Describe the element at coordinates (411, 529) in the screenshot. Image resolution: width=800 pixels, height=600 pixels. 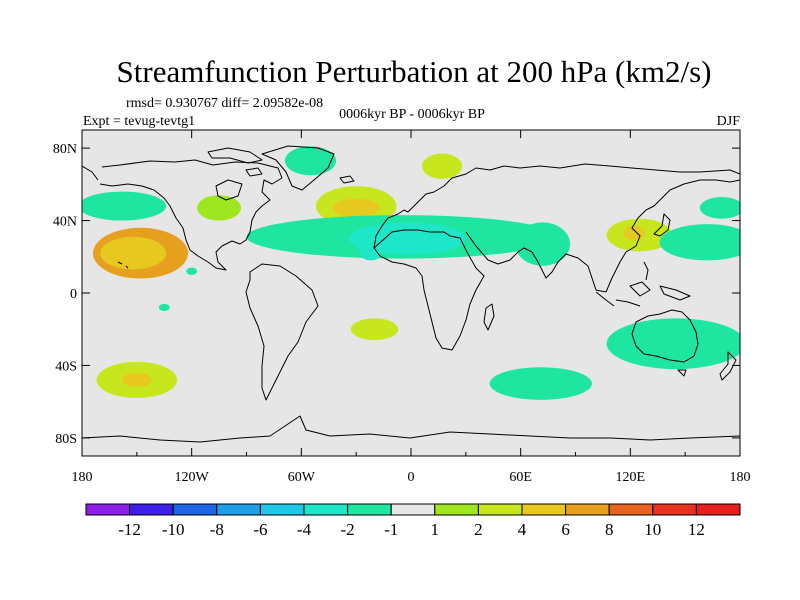
I see `colorbar-labels: -12 -10 -8 -6 -4 -2 -1 1 2 4 6 8 10 12` at that location.